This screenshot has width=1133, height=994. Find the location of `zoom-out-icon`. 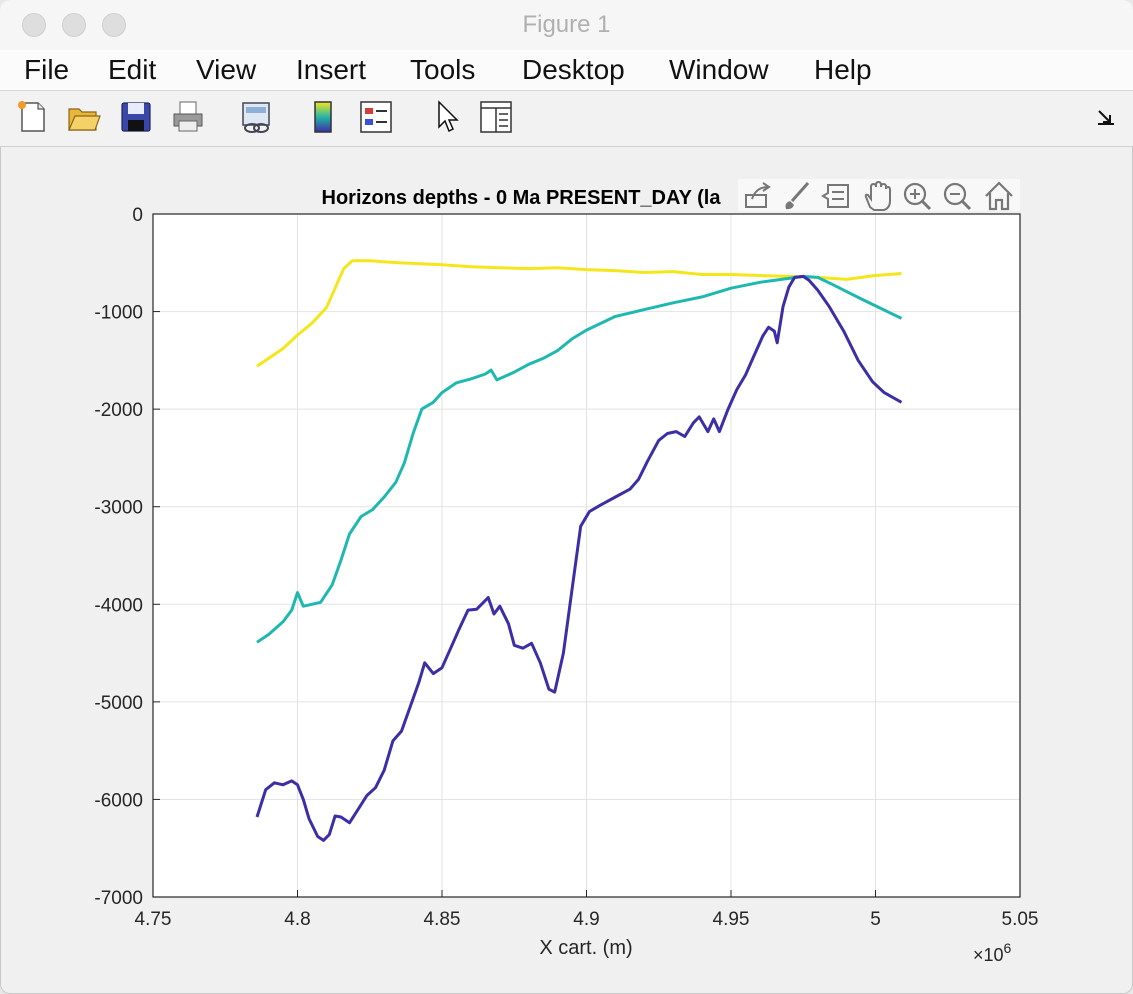

zoom-out-icon is located at coordinates (957, 196).